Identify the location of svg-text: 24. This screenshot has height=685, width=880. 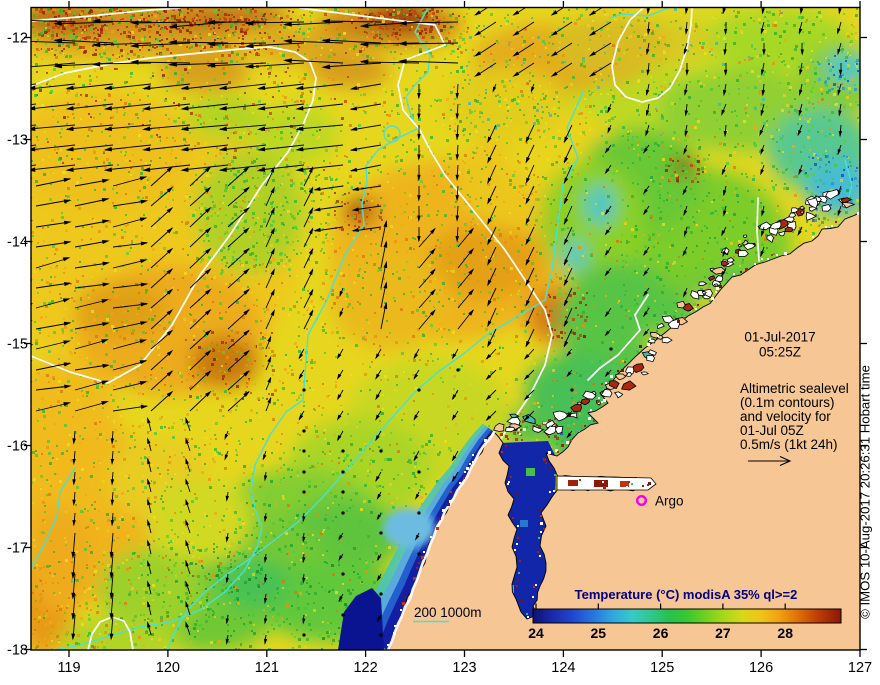
(536, 633).